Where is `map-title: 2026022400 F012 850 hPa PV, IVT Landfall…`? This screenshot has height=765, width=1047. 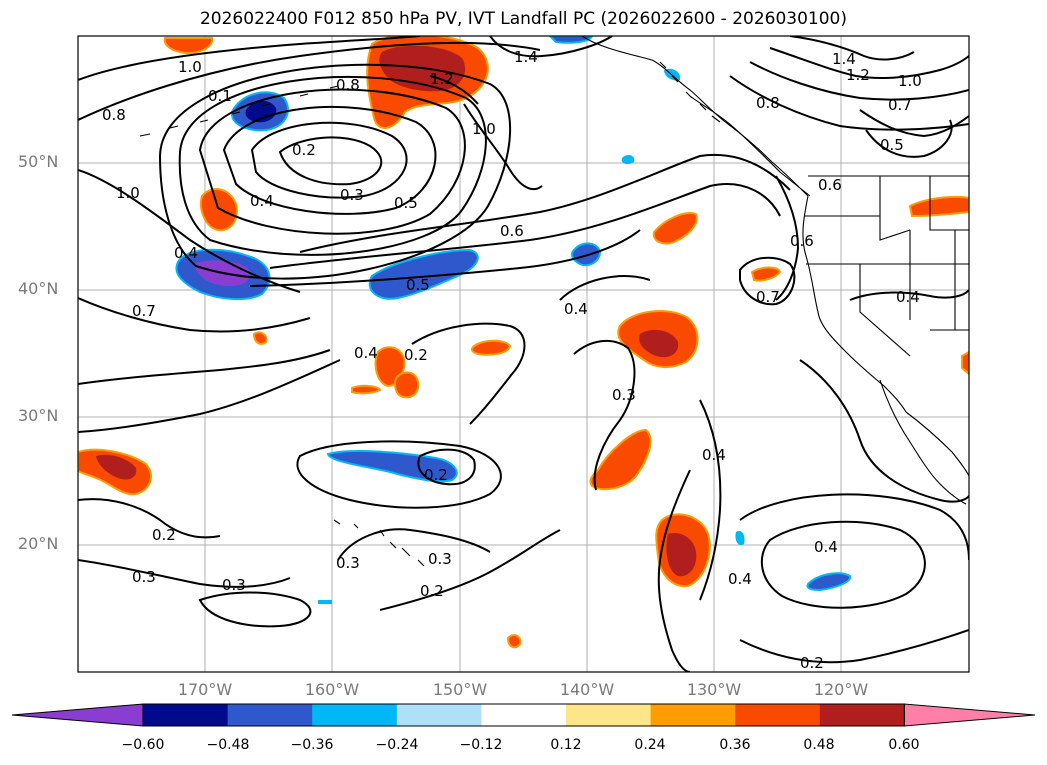
map-title: 2026022400 F012 850 hPa PV, IVT Landfall… is located at coordinates (523, 19).